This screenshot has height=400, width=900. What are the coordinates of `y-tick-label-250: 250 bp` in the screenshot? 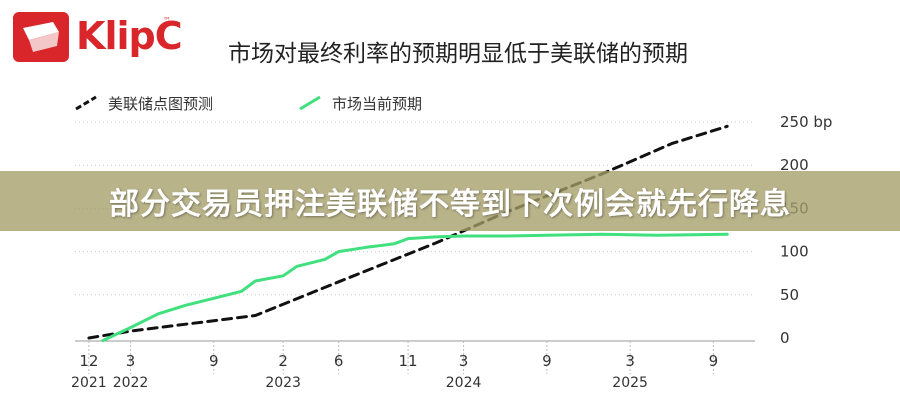 It's located at (806, 122).